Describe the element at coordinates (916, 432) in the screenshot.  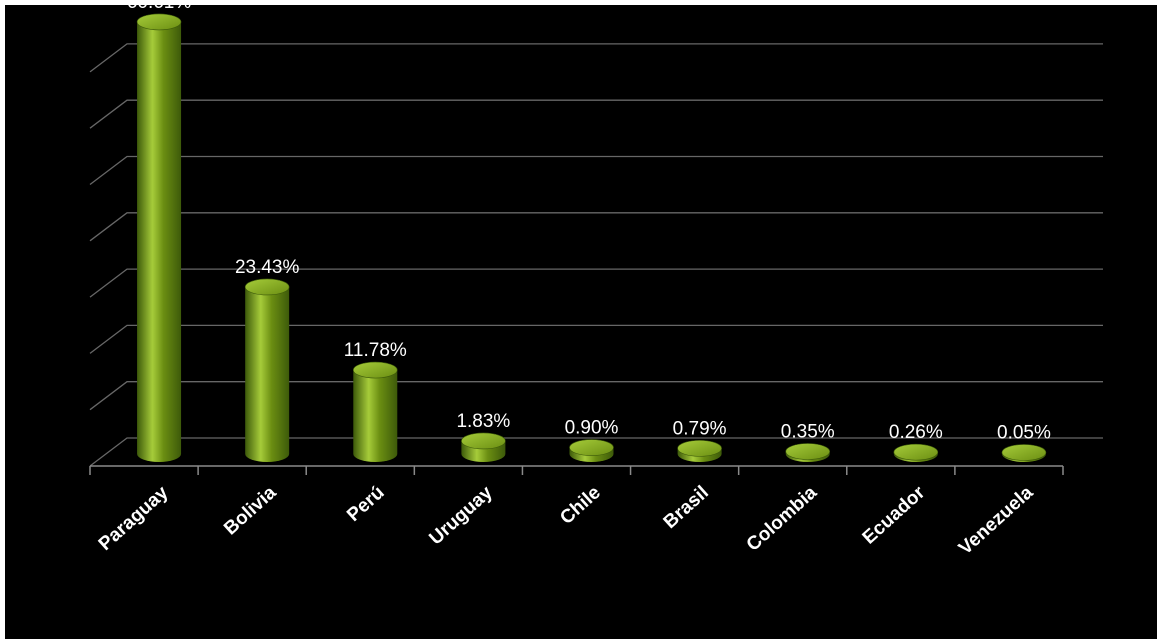
I see `data-label: 0.26%` at that location.